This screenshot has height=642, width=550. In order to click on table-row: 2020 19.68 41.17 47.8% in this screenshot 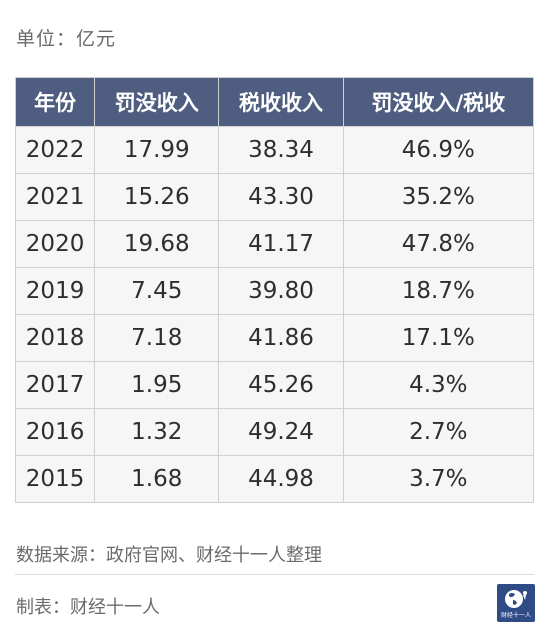, I will do `click(274, 244)`.